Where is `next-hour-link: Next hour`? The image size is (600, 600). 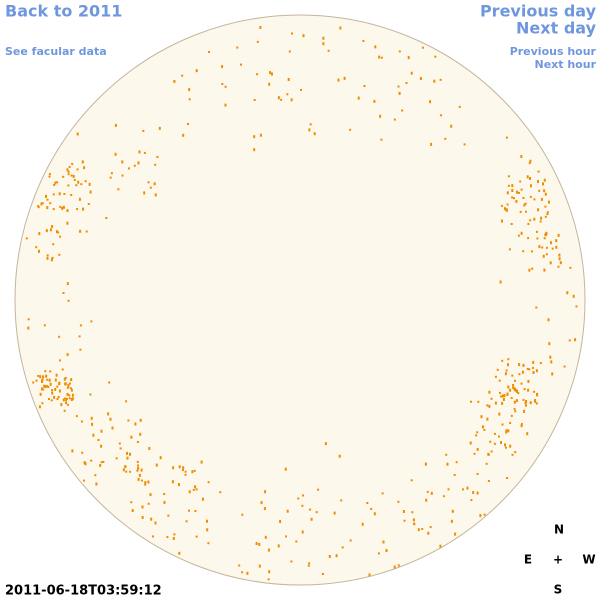
next-hour-link: Next hour is located at coordinates (566, 64).